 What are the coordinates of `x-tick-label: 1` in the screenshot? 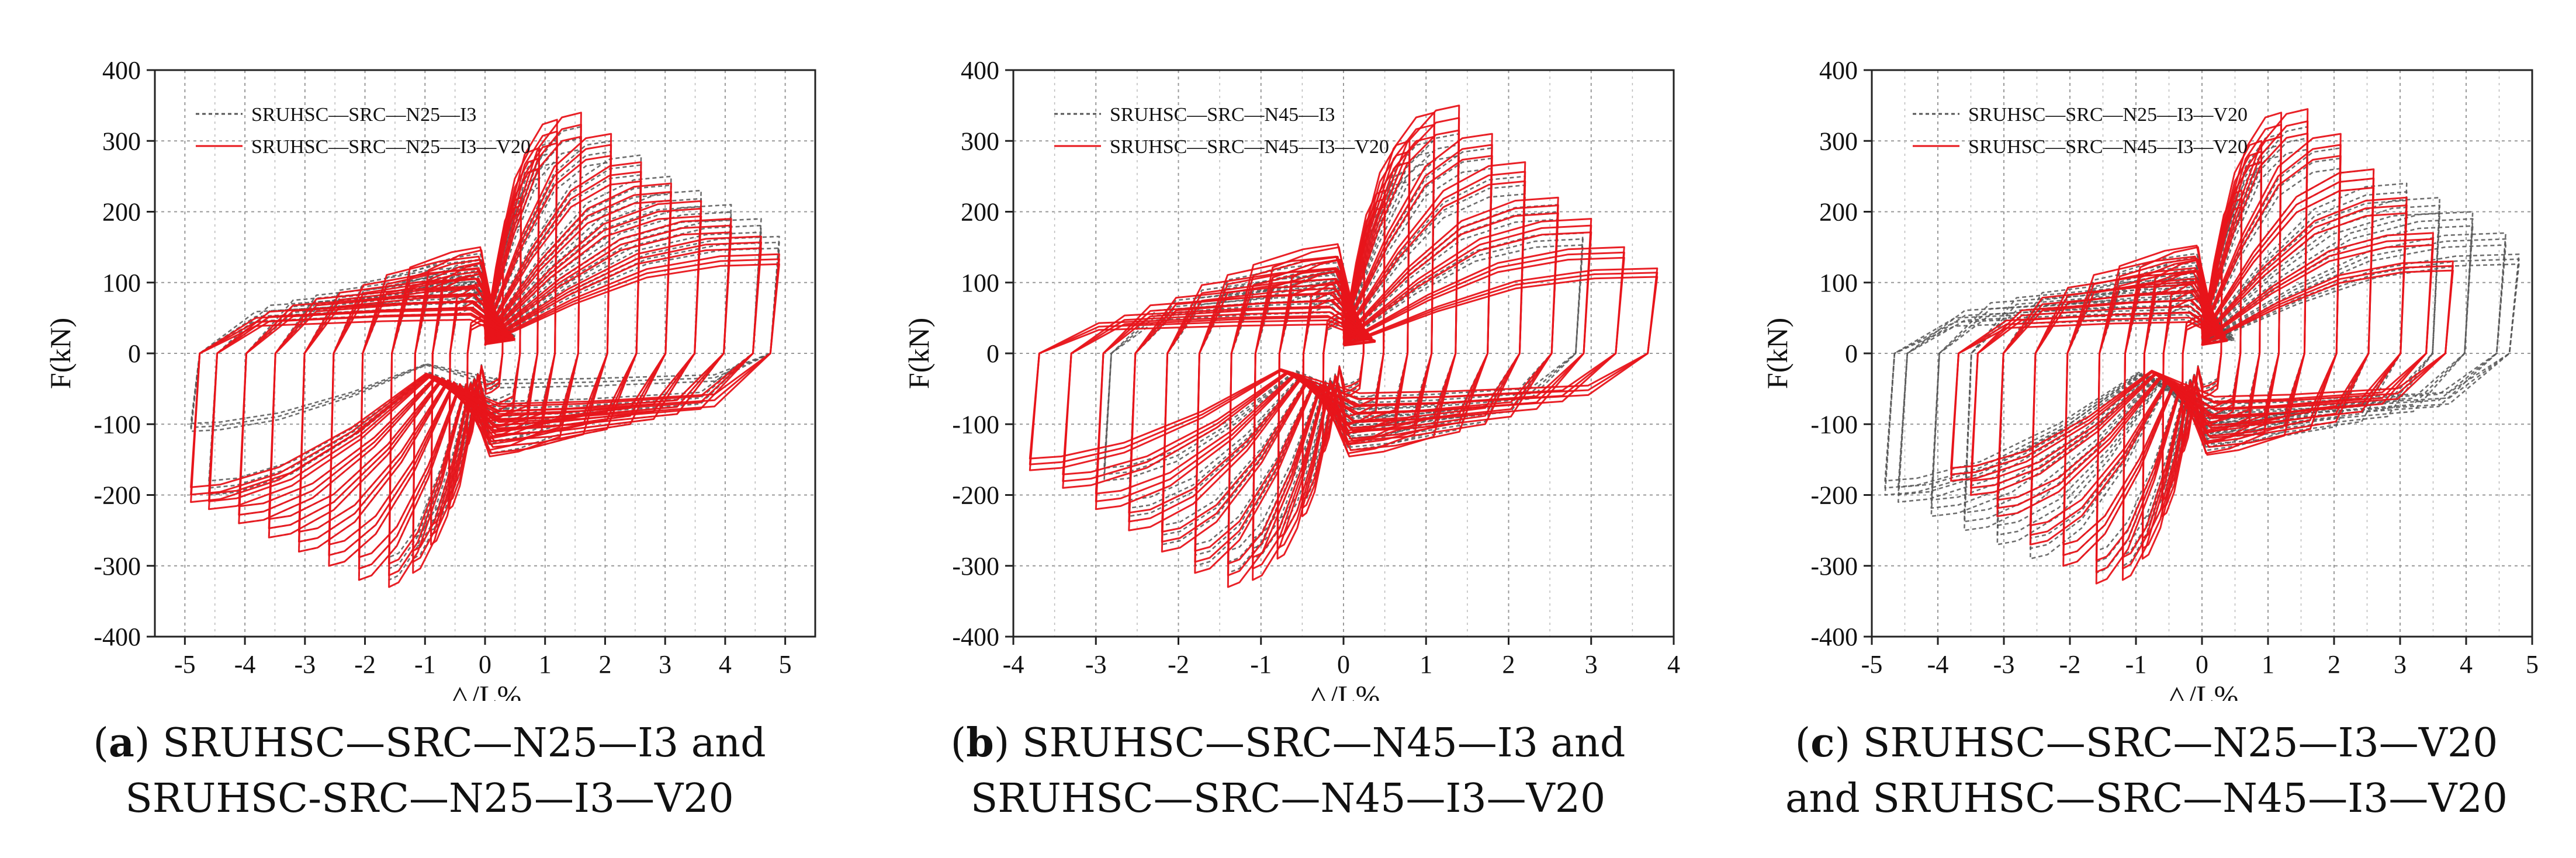 It's located at (1425, 664).